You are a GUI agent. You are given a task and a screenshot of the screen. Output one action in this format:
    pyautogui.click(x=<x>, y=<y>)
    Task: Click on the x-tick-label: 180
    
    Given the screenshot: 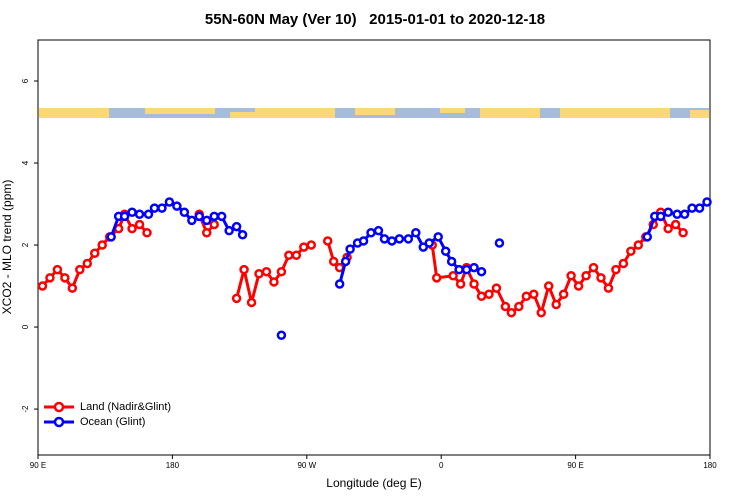 What is the action you would take?
    pyautogui.click(x=173, y=465)
    